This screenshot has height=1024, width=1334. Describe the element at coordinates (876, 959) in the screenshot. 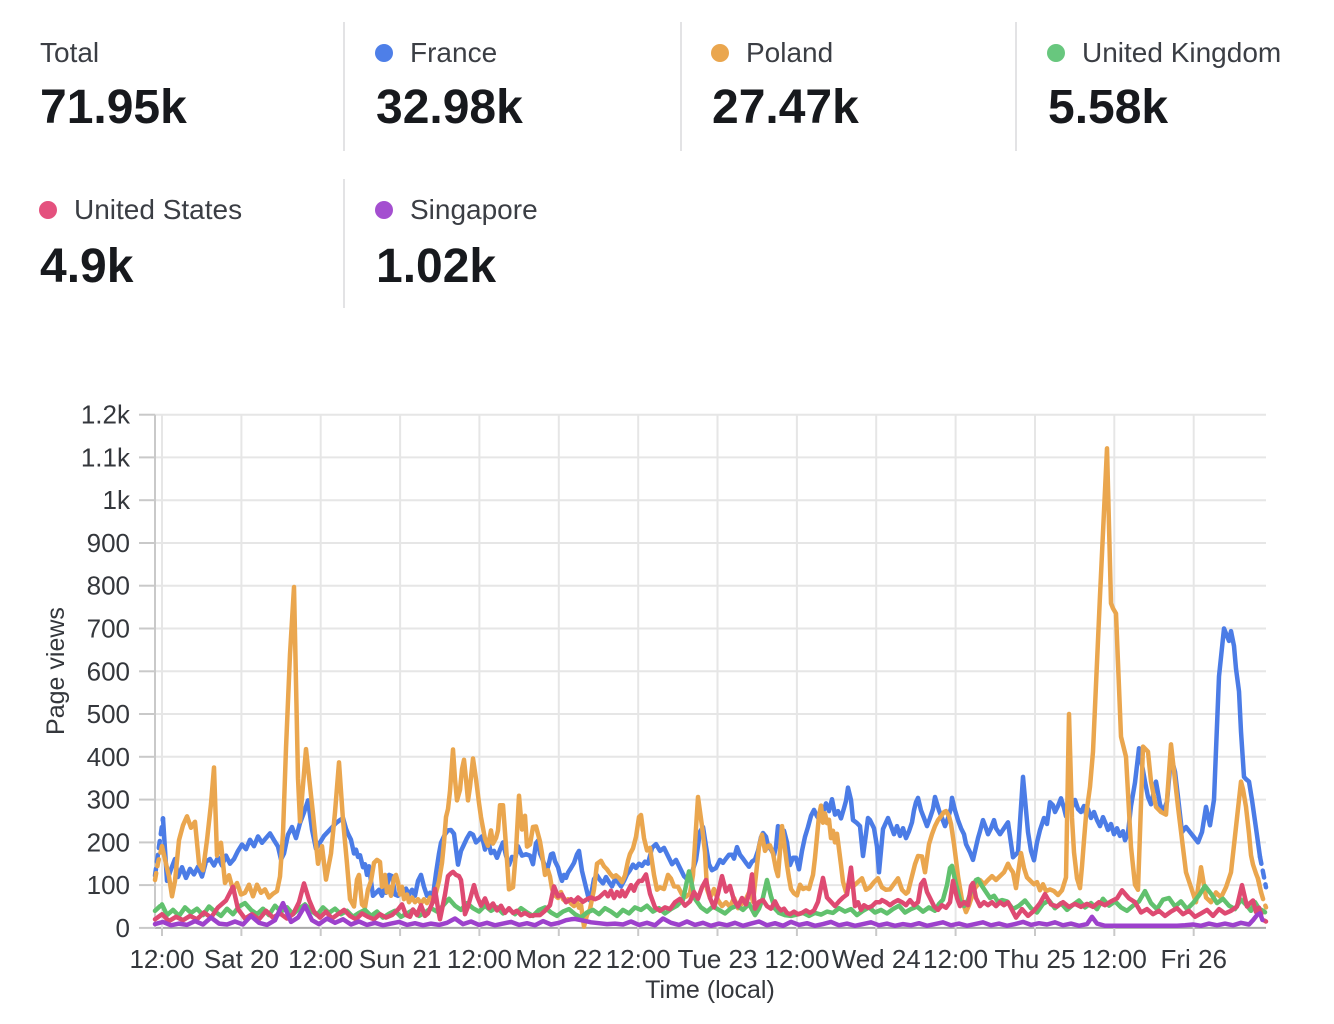

I see `svg-text: Wed 24` at that location.